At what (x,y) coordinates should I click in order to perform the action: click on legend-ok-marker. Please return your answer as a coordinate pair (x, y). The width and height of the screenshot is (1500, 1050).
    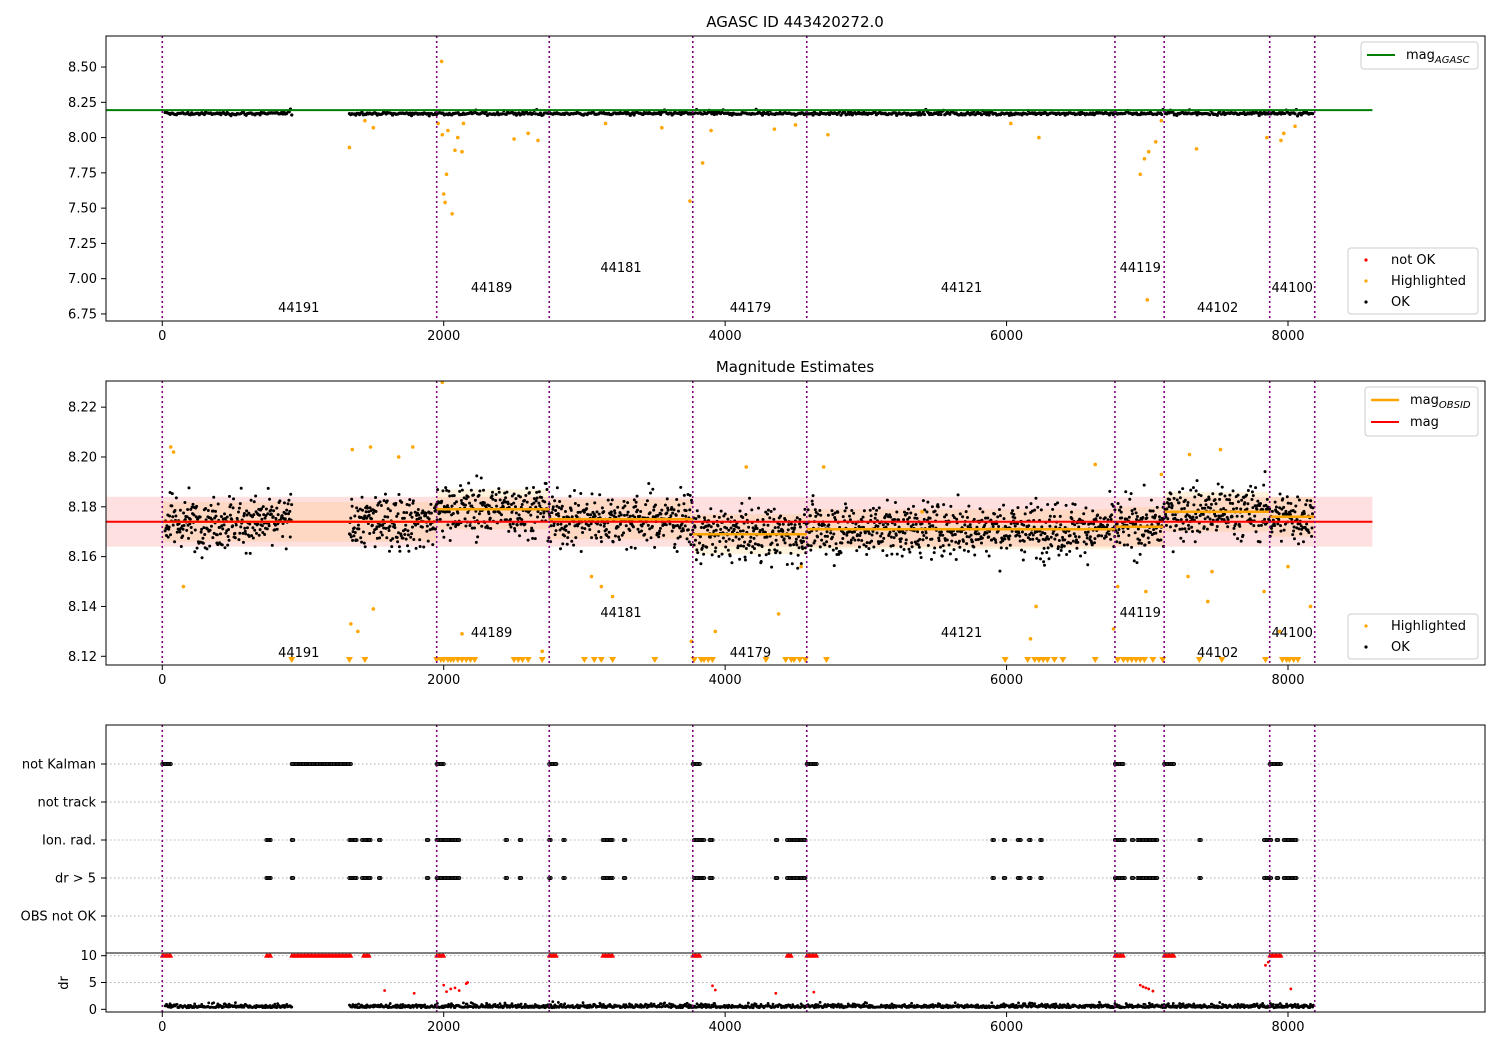
    Looking at the image, I should click on (1366, 302).